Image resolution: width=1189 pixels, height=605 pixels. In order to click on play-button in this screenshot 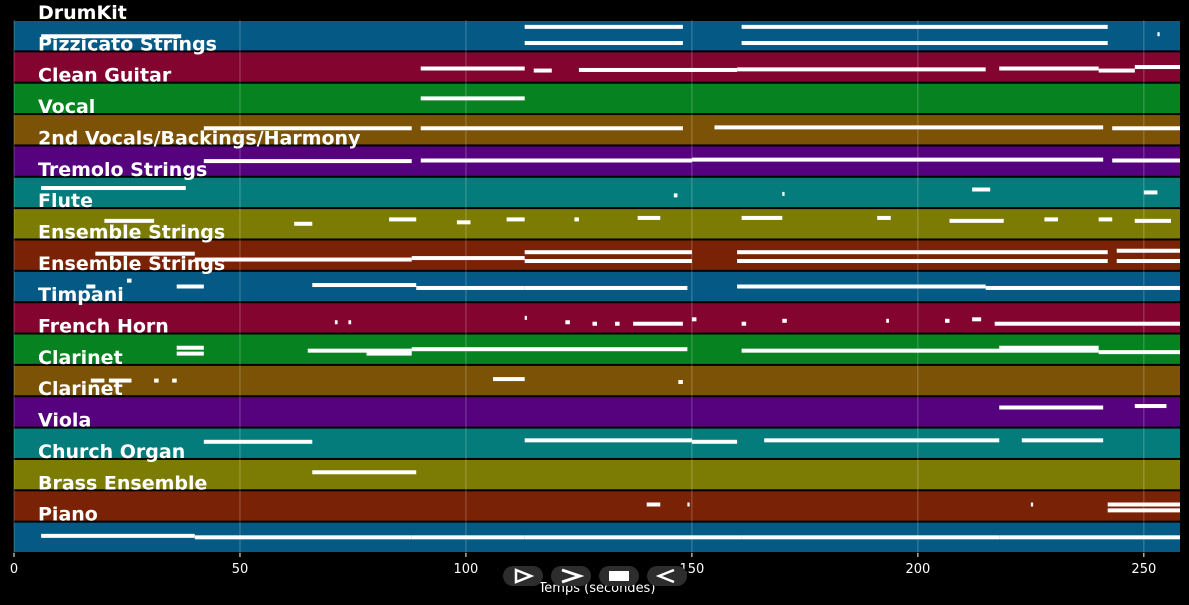, I will do `click(523, 576)`.